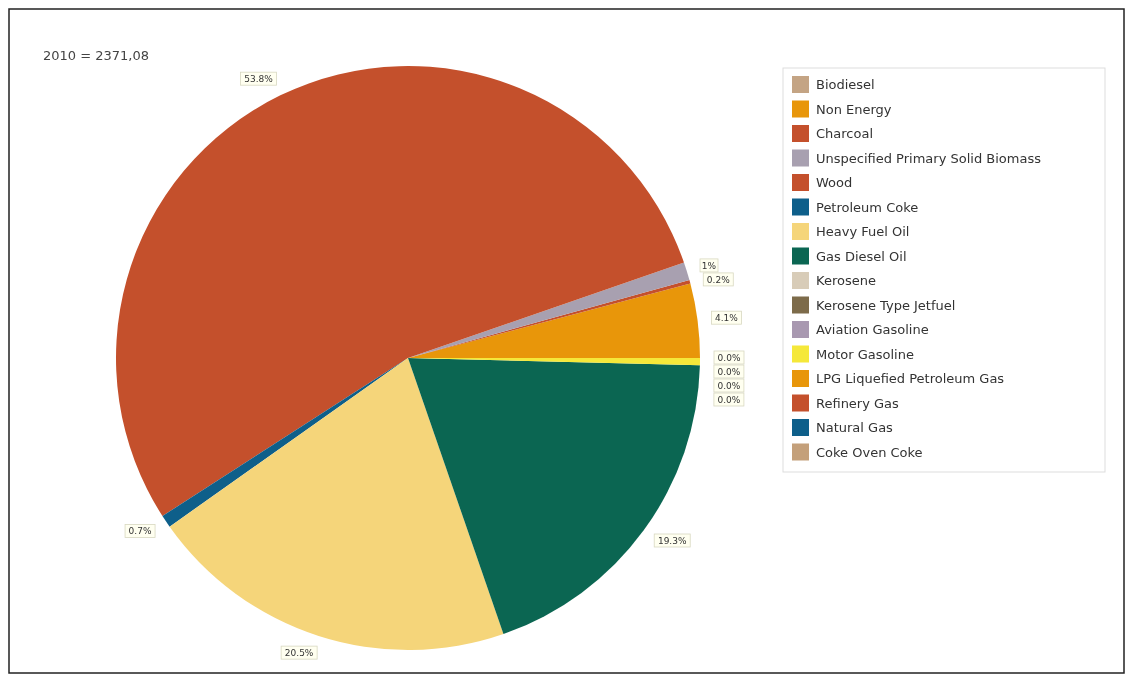 Image resolution: width=1133 pixels, height=682 pixels. Describe the element at coordinates (858, 403) in the screenshot. I see `legend-label: Refinery Gas` at that location.